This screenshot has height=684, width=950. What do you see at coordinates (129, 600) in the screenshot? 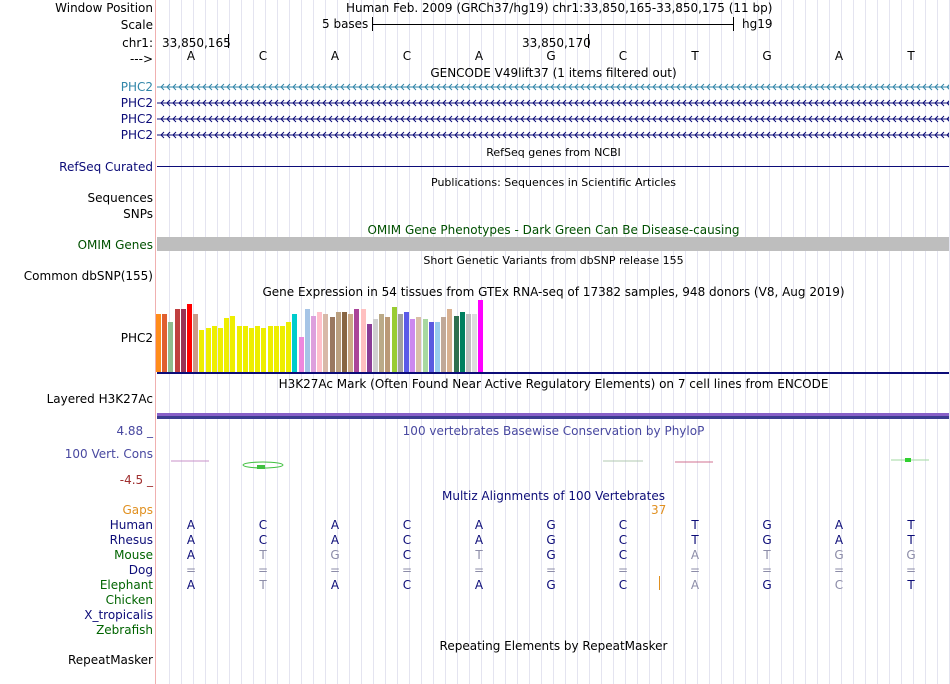
I see `species-label: Chicken` at bounding box center [129, 600].